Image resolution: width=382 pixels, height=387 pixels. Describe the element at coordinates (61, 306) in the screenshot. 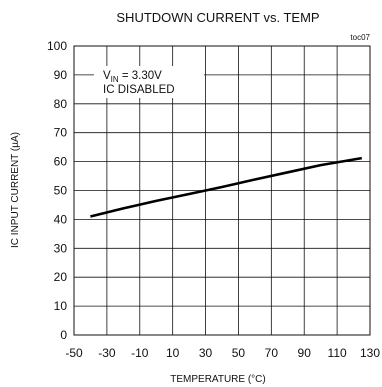

I see `y-tick-label: 10` at that location.